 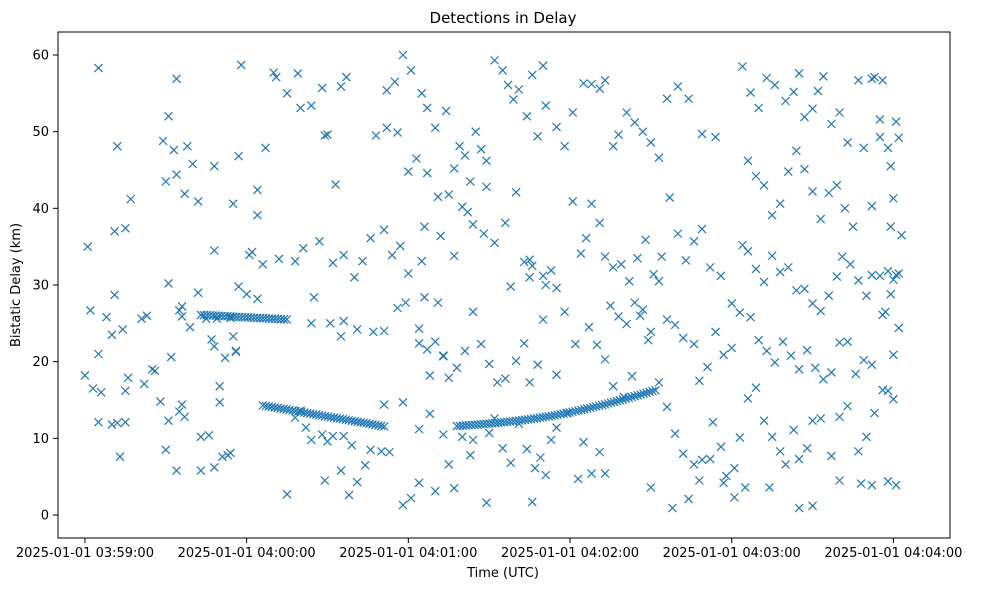 What do you see at coordinates (45, 516) in the screenshot?
I see `y-tick-label: 0` at bounding box center [45, 516].